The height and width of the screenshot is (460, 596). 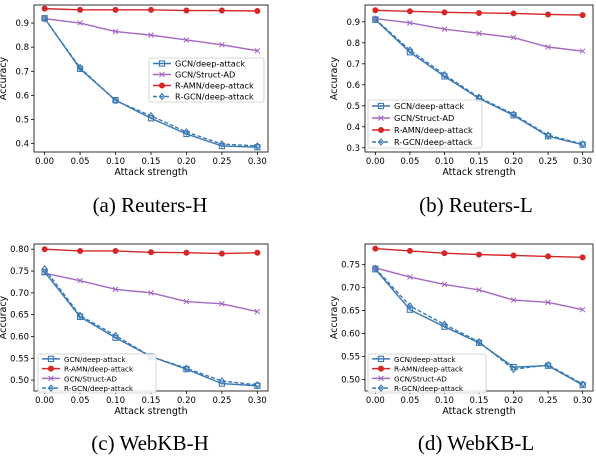 What do you see at coordinates (478, 411) in the screenshot?
I see `x-axis-label: Attack strength` at bounding box center [478, 411].